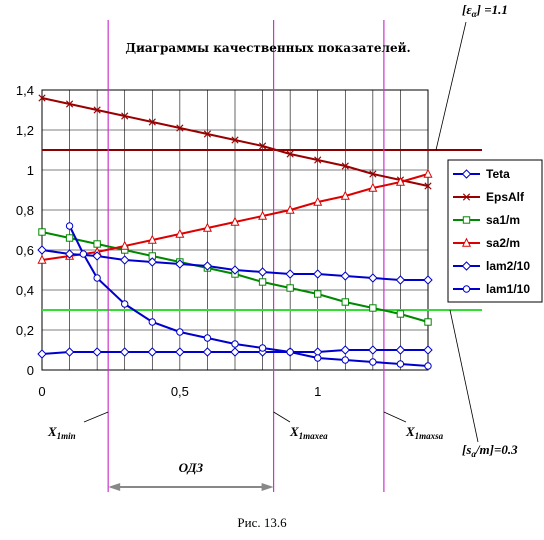 This screenshot has height=540, width=544. Describe the element at coordinates (30, 170) in the screenshot. I see `y-tick-label: 1` at that location.